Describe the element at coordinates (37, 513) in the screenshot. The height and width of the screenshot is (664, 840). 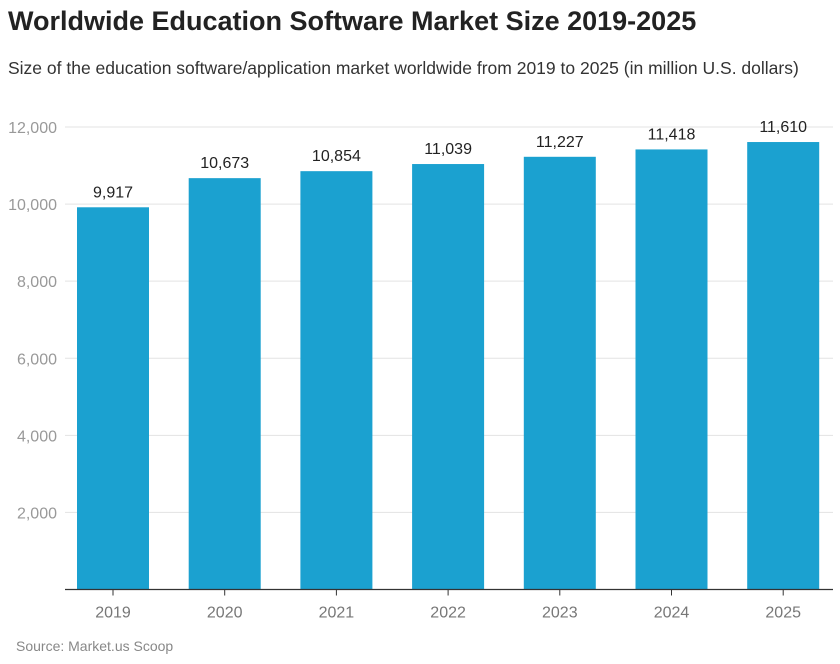
I see `y-tick-label: 2,000` at that location.